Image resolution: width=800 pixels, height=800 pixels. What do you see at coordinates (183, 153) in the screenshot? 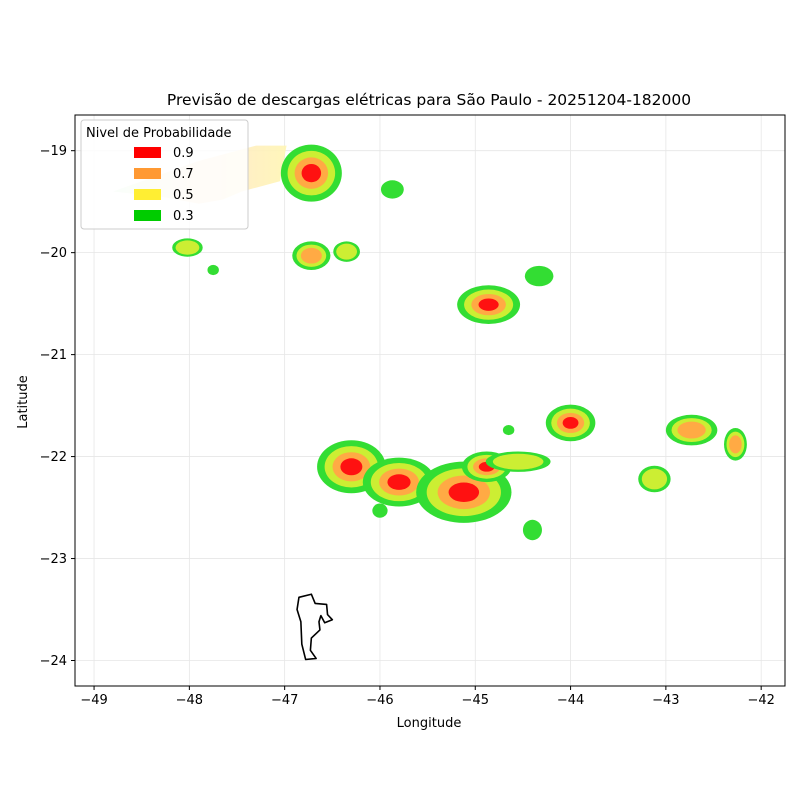
I see `legend-label: 0.9` at bounding box center [183, 153].